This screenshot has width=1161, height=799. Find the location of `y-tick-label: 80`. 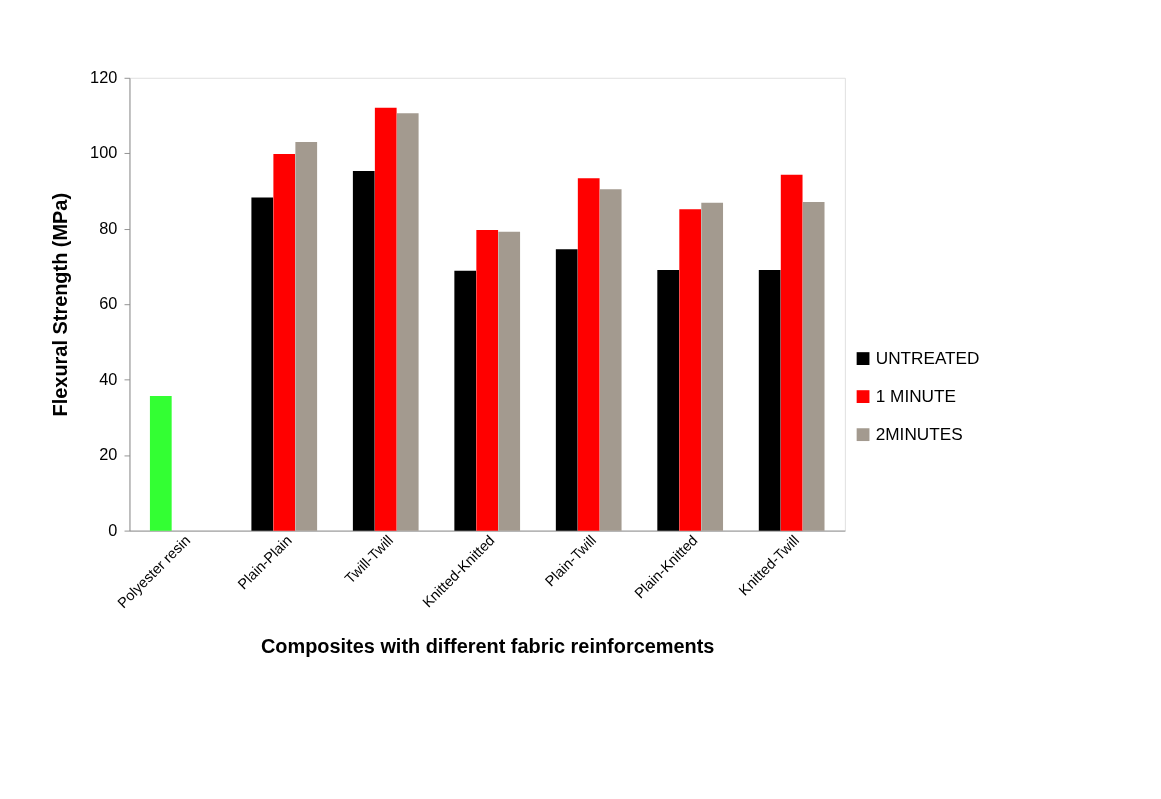

y-tick-label: 80 is located at coordinates (108, 227).